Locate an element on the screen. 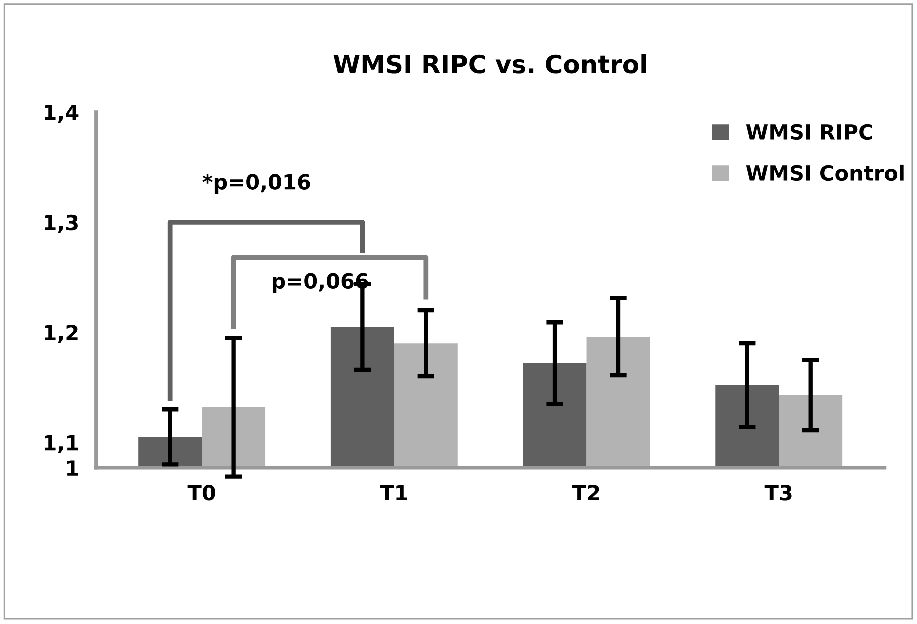  legend-label: WMSI RIPC is located at coordinates (809, 132).